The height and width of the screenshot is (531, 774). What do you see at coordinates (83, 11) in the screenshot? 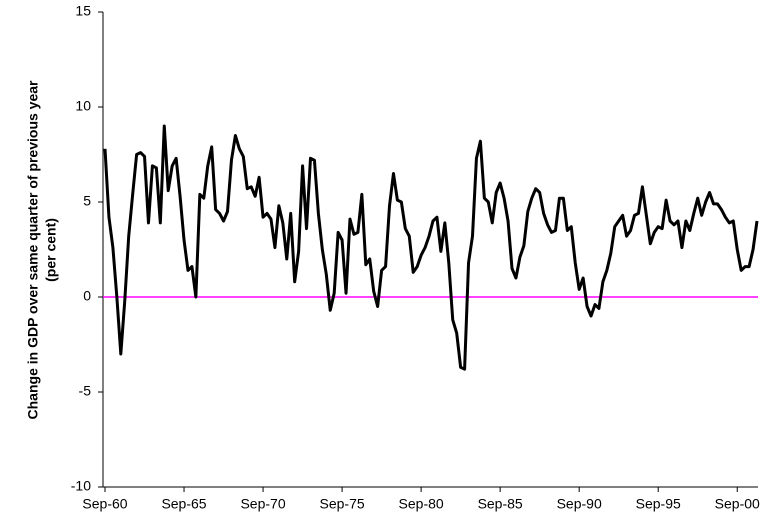
I see `y-tick-label: 15` at bounding box center [83, 11].